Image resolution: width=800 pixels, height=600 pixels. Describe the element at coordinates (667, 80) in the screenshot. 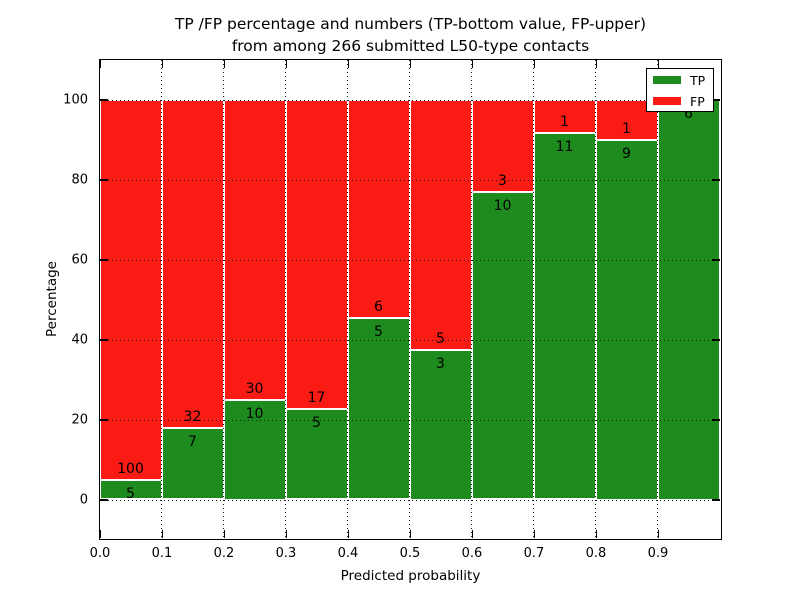

I see `tp-legend-swatch` at that location.